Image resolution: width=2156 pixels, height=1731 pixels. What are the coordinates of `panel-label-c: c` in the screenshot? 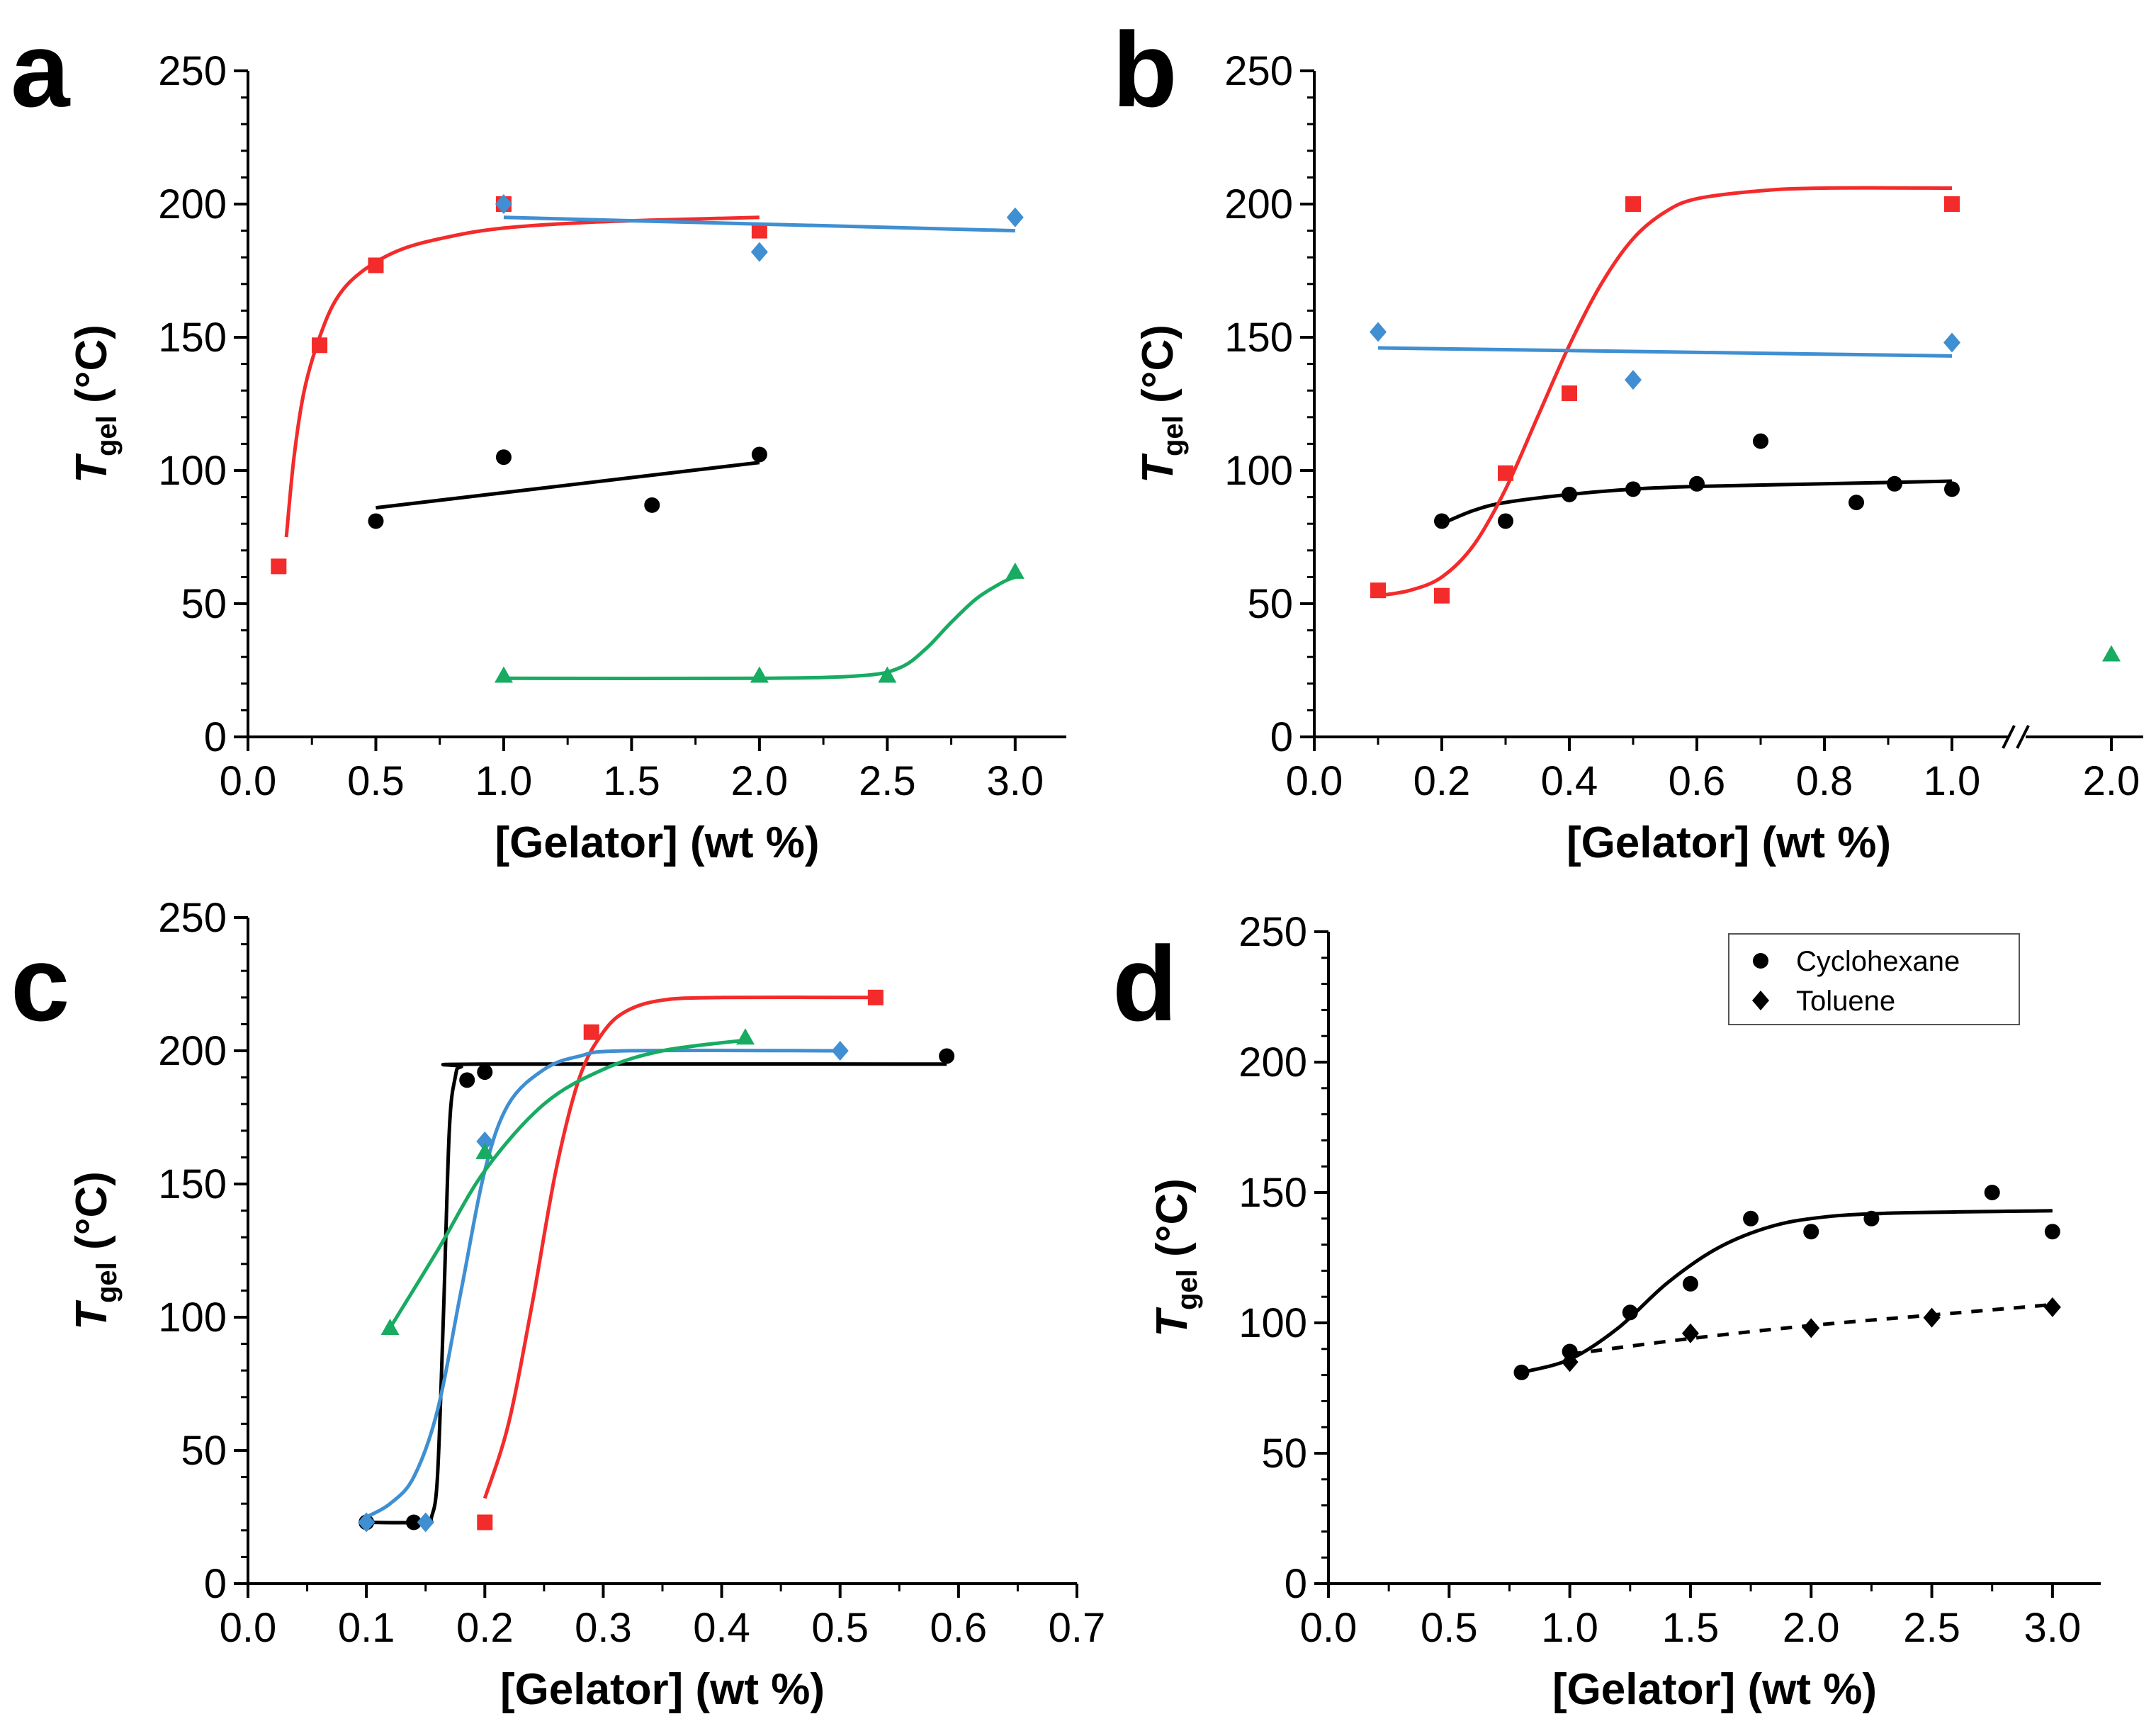 It's located at (40, 984).